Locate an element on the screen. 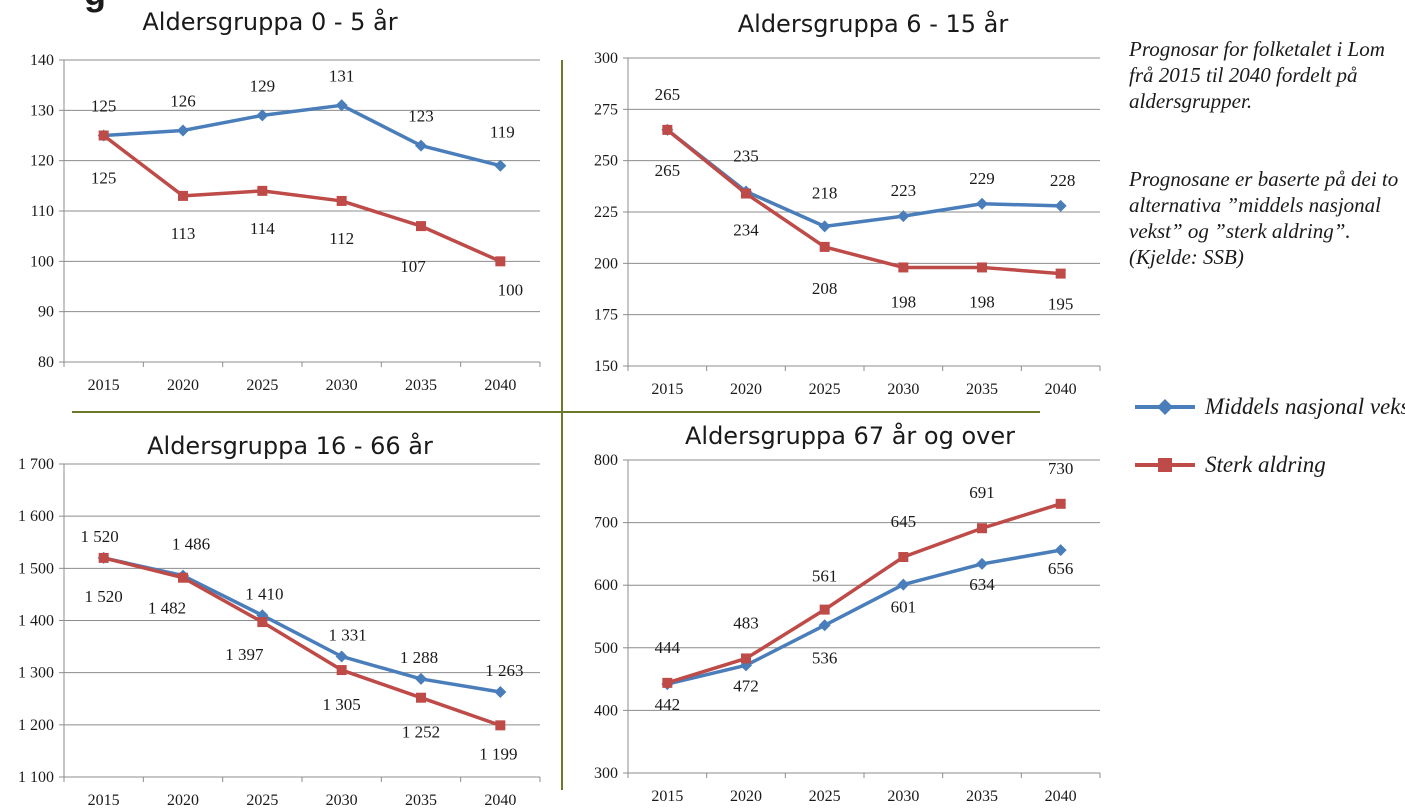 This screenshot has height=810, width=1405. data-label-sterk: 1 252 is located at coordinates (421, 732).